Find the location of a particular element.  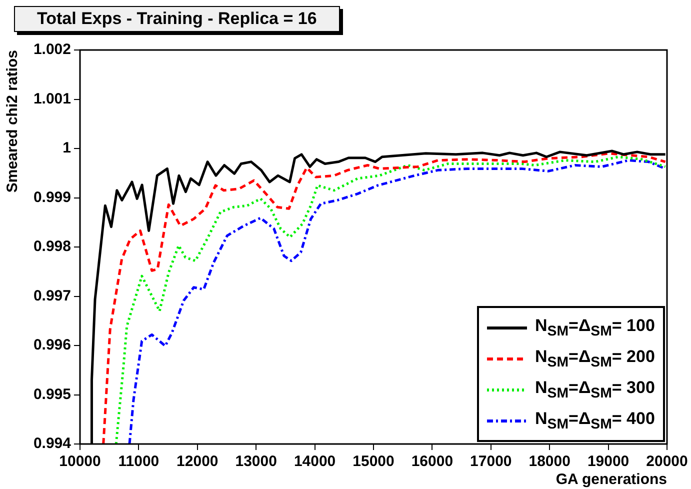

legend-label: N$_{SM}$=Δ$_{SM}$= 200 is located at coordinates (595, 358).